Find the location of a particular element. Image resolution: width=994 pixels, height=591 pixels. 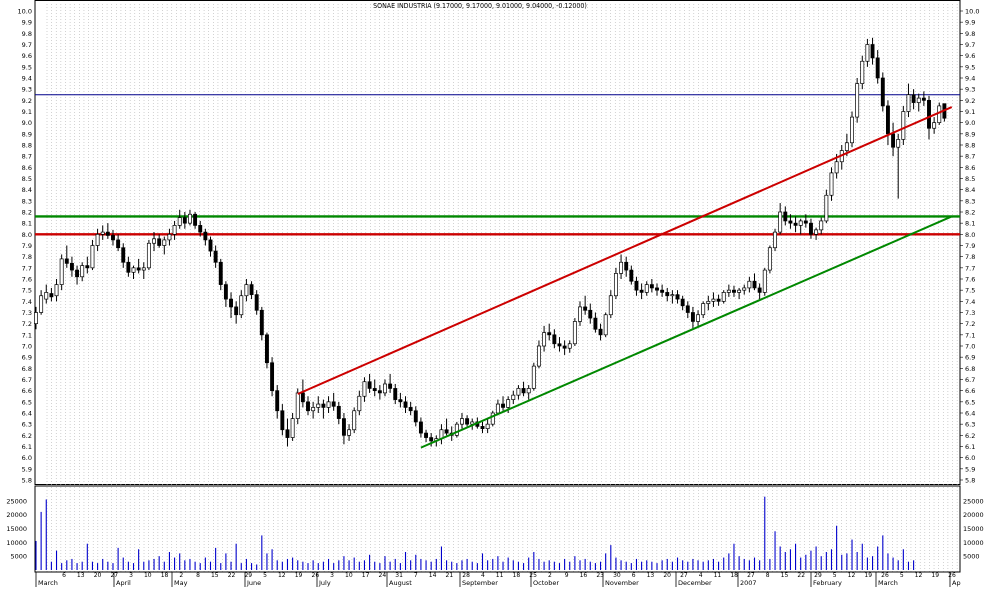

price-tick-label-left: 7.0 is located at coordinates (27, 347).